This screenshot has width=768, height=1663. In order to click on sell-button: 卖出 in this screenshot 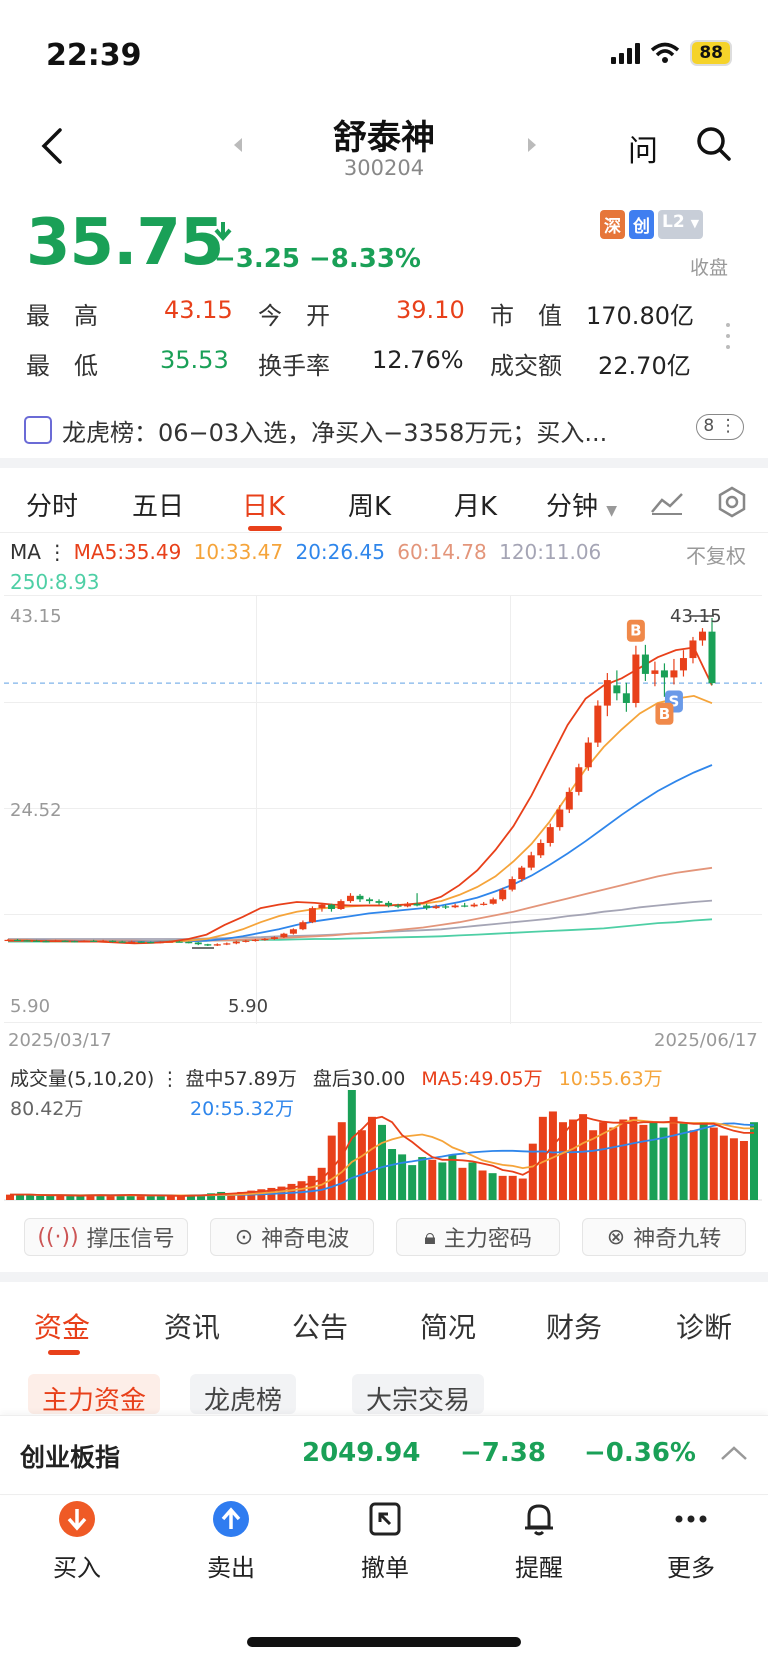, I will do `click(231, 1541)`.